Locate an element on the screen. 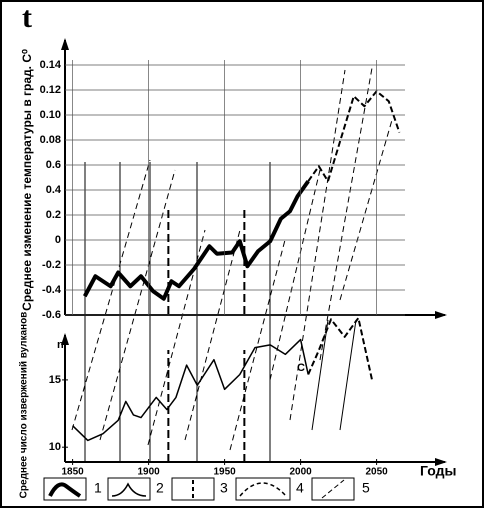 The image size is (484, 508). y-tick-label: 0.10 is located at coordinates (50, 115).